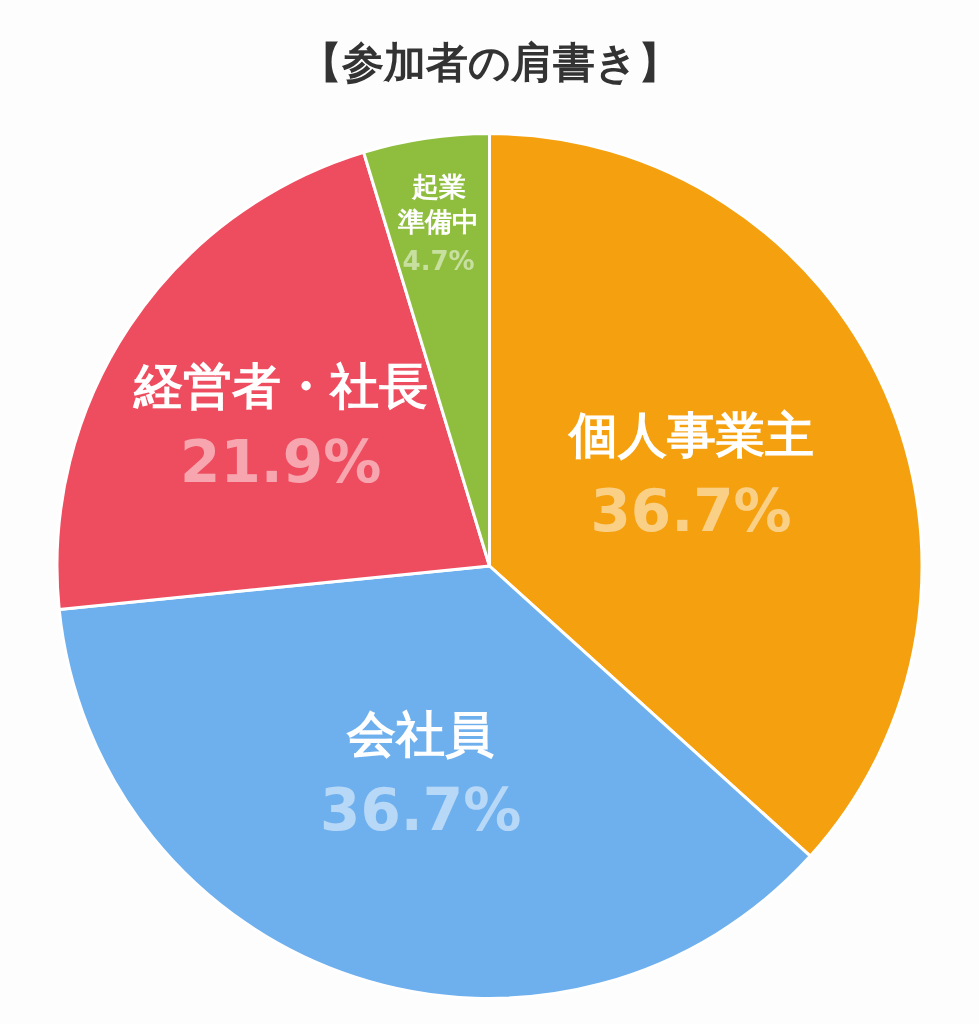 The image size is (979, 1024). What do you see at coordinates (281, 461) in the screenshot?
I see `data-label: 21.9%` at bounding box center [281, 461].